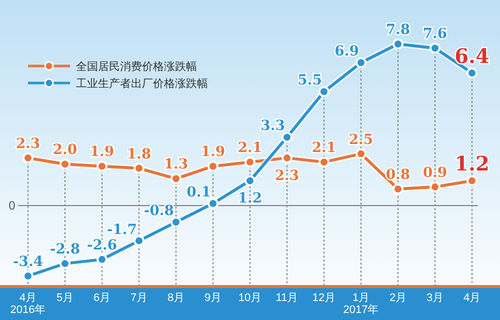  Describe the element at coordinates (121, 230) in the screenshot. I see `data-label: -1.7` at that location.